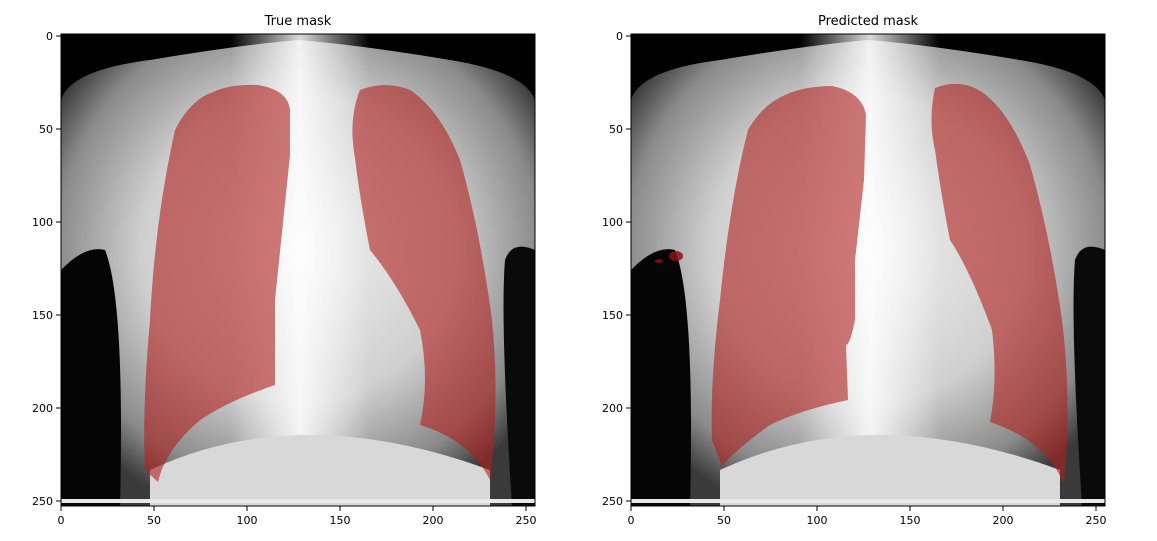 Image resolution: width=1157 pixels, height=541 pixels. I want to click on panel-title: Predicted mask, so click(868, 21).